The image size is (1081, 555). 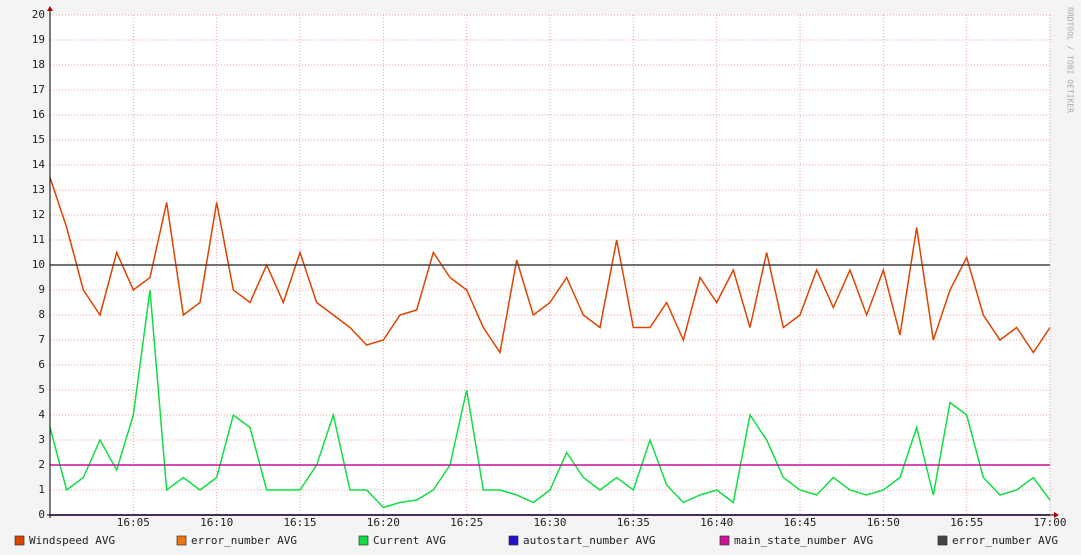 I want to click on y-tick-label: 4, so click(x=41, y=414).